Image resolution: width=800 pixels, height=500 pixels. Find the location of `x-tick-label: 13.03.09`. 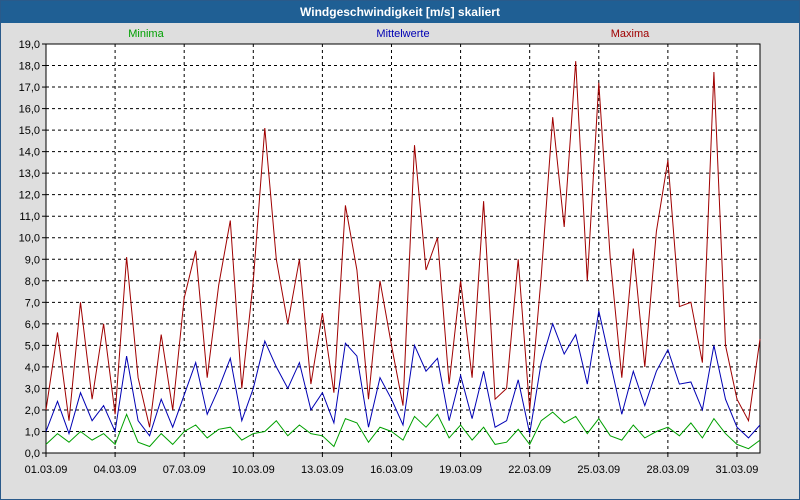

x-tick-label: 13.03.09 is located at coordinates (322, 470).